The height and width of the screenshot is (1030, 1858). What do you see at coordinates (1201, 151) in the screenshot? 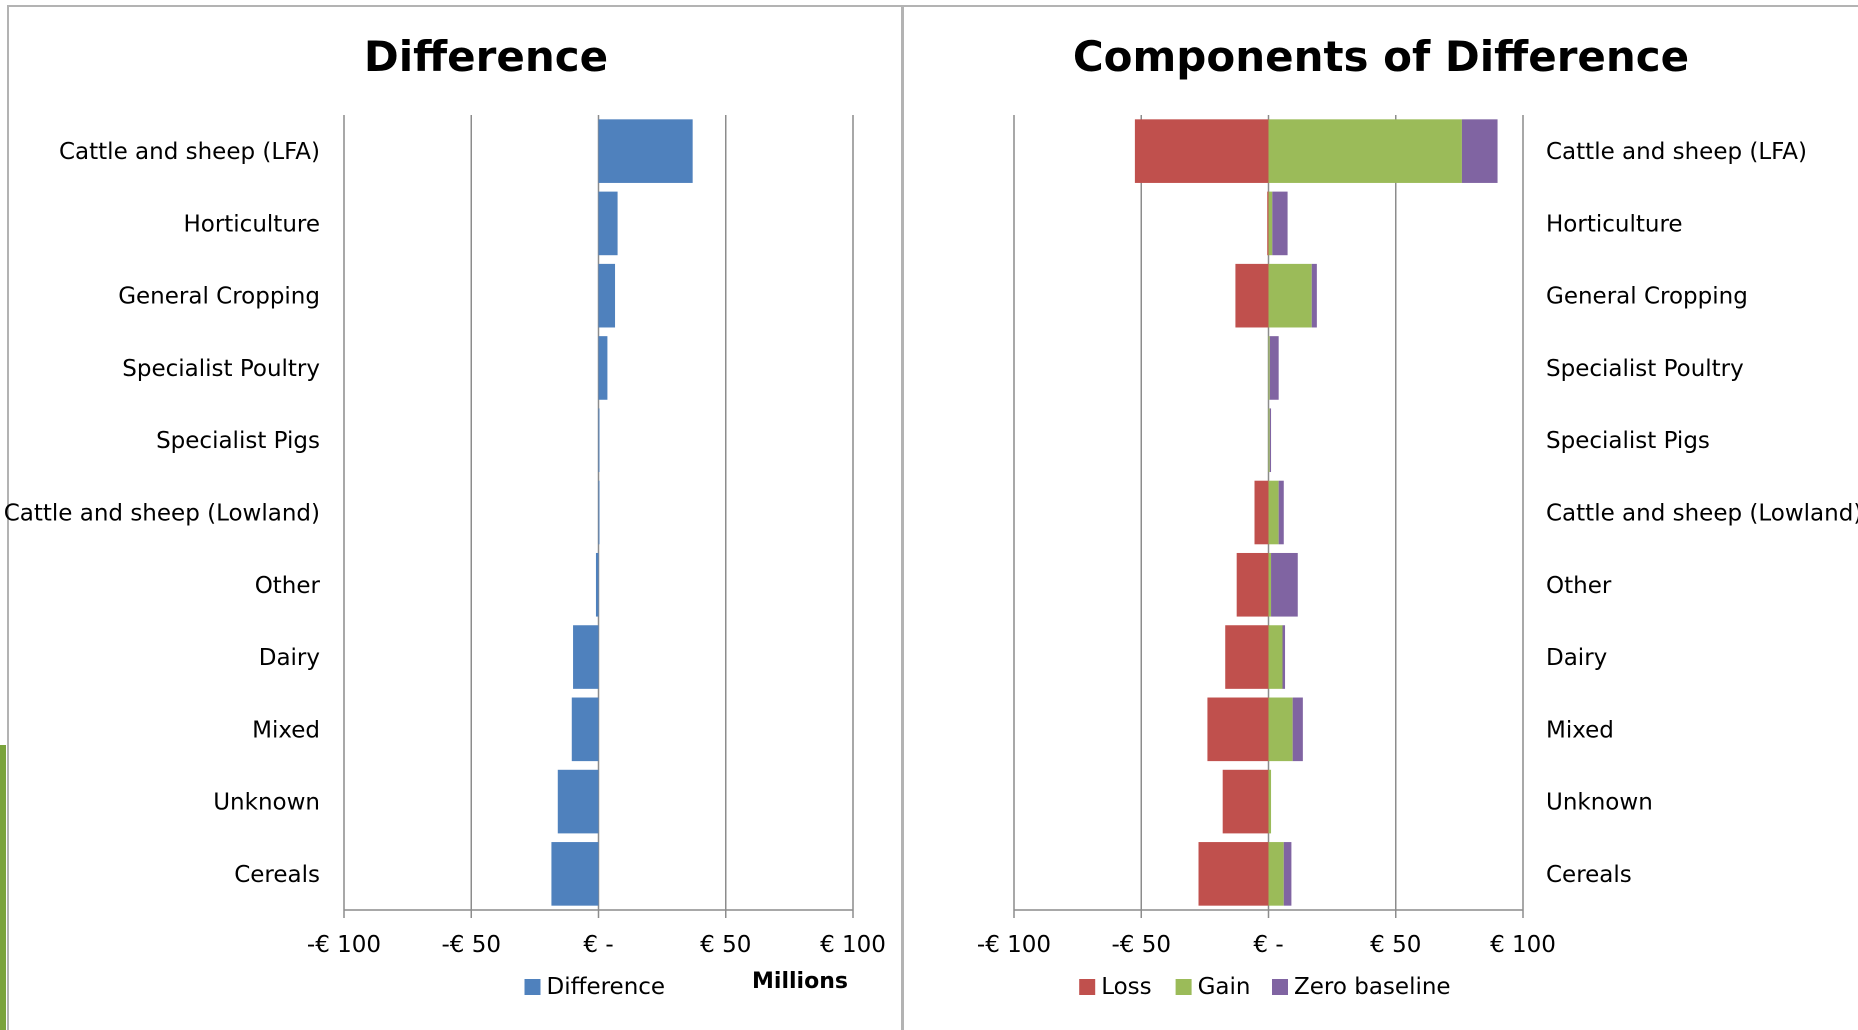
I see `bar-loss-cattle-and-sheep-lfa` at bounding box center [1201, 151].